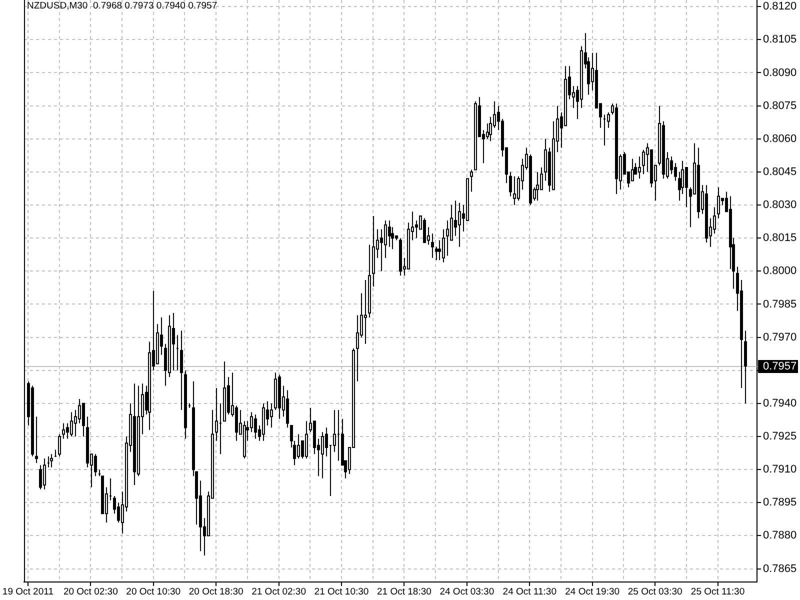  I want to click on y-tick-label: 0.7985, so click(780, 304).